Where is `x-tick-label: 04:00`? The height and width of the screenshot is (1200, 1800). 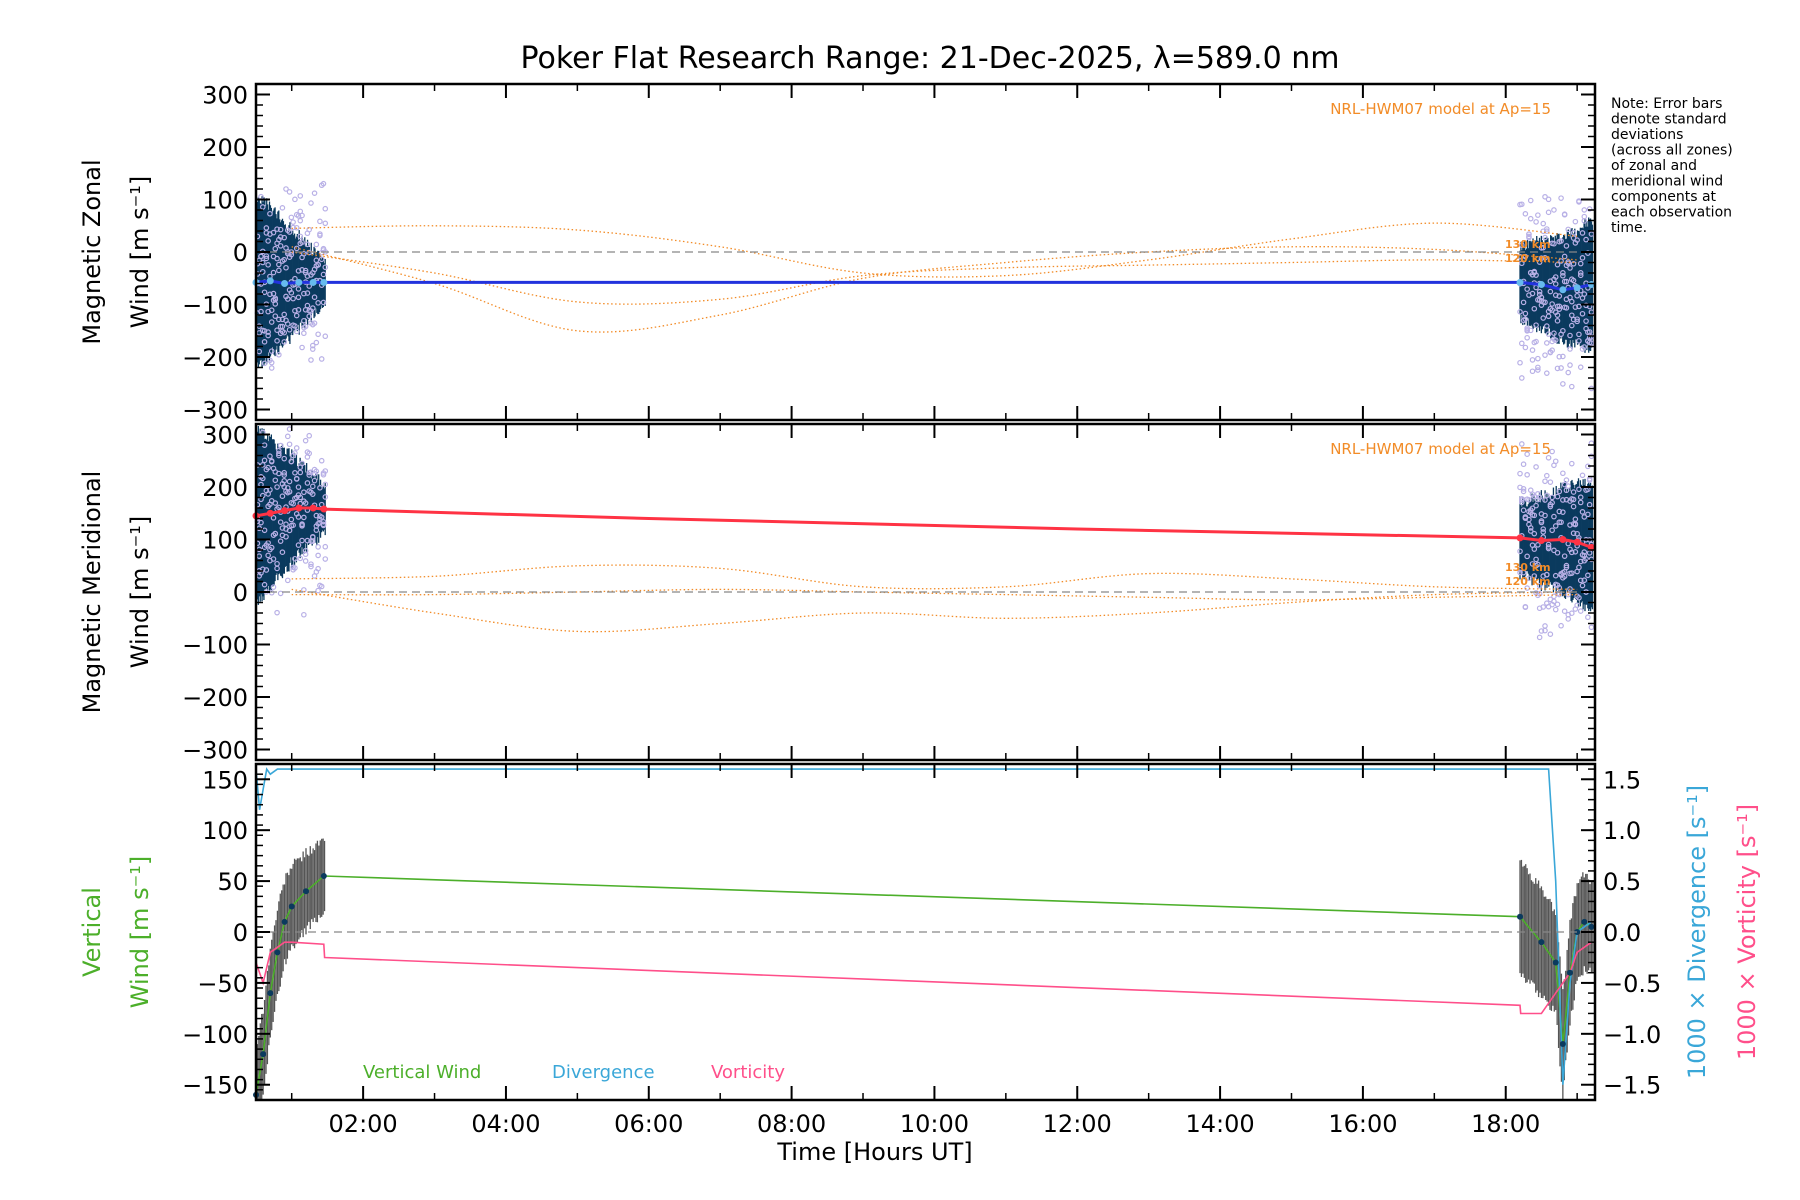 x-tick-label: 04:00 is located at coordinates (505, 1124).